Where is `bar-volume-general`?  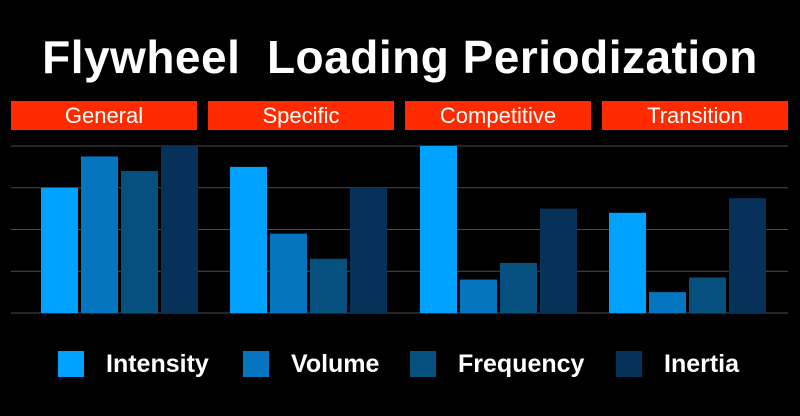 bar-volume-general is located at coordinates (99, 234).